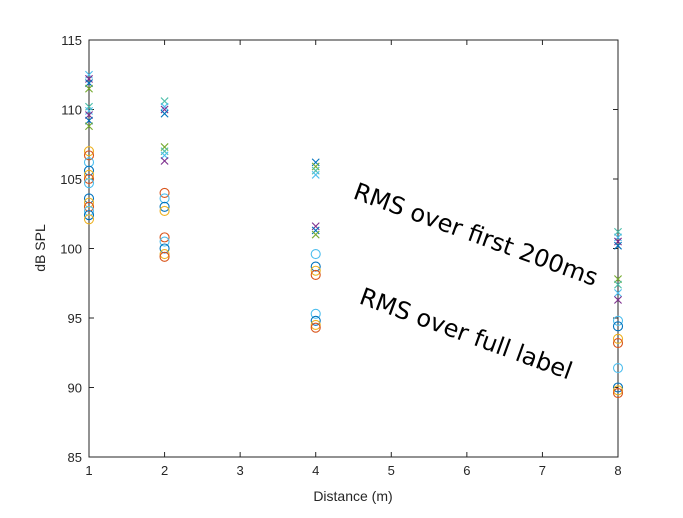  Describe the element at coordinates (240, 470) in the screenshot. I see `x-tick-label: 3` at that location.